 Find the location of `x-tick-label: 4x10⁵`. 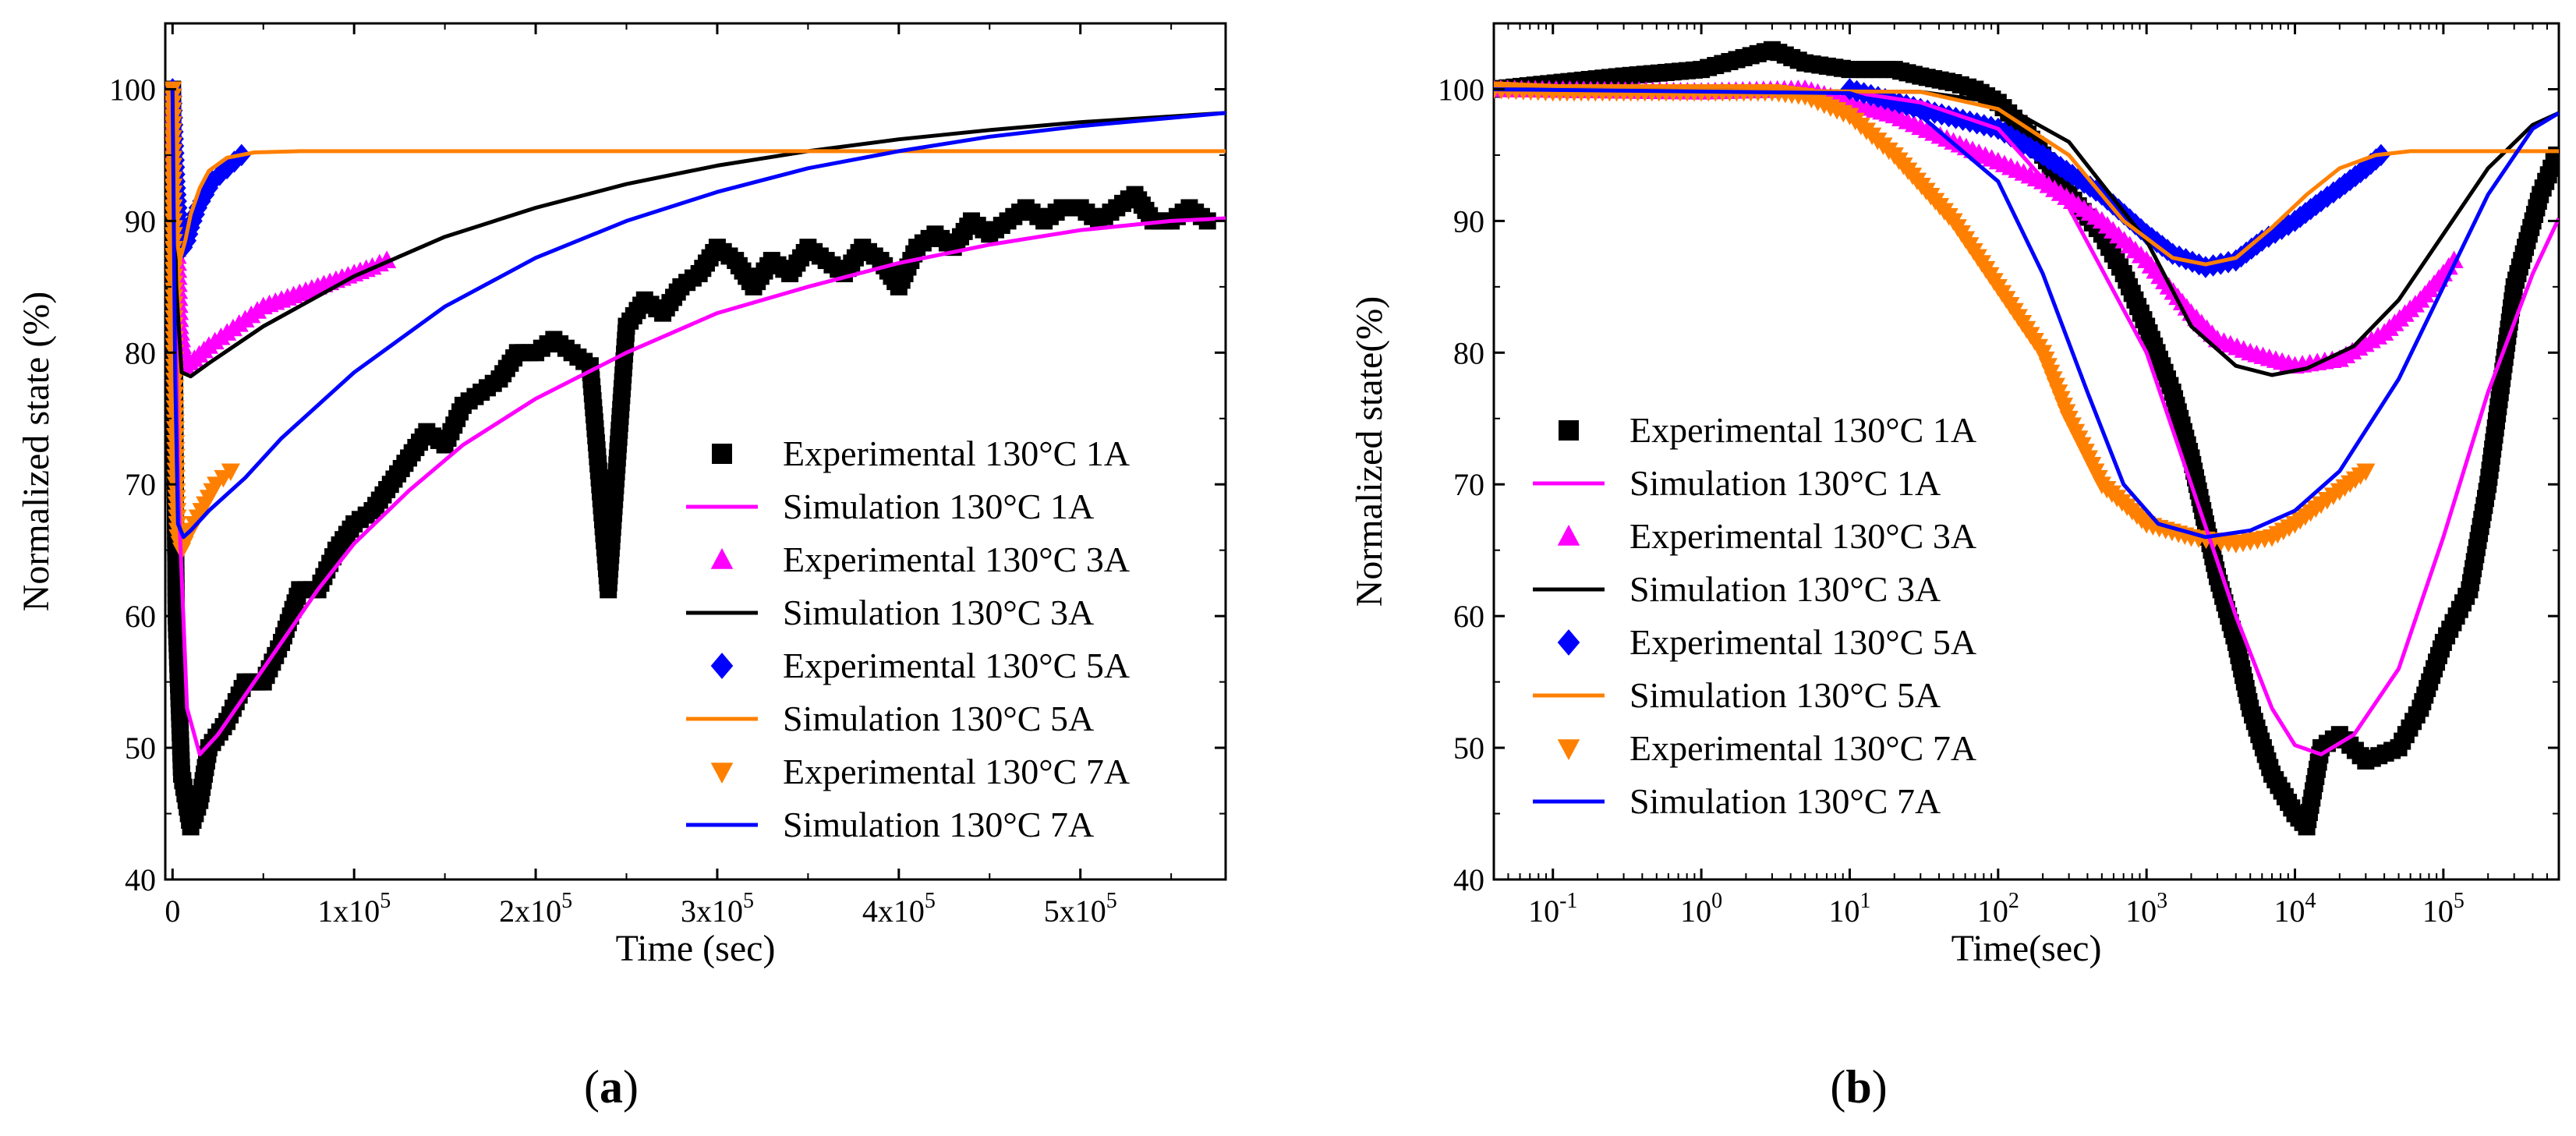

x-tick-label: 4x10⁵ is located at coordinates (899, 909).